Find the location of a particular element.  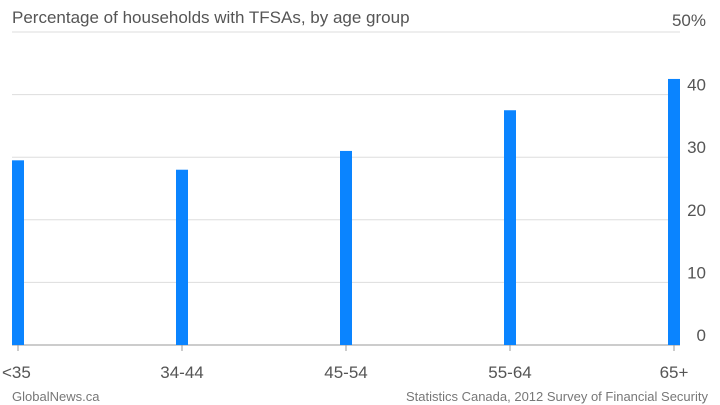

x-tick-label: 65+ is located at coordinates (674, 372).